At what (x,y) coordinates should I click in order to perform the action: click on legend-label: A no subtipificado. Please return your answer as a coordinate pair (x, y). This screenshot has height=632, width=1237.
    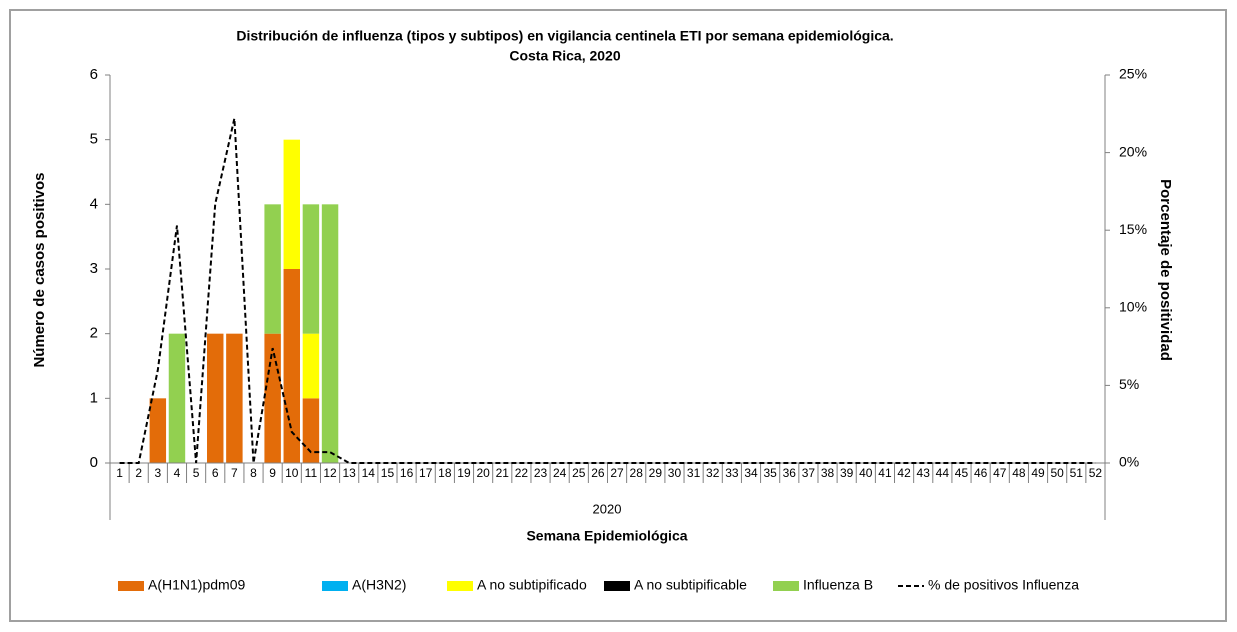
    Looking at the image, I should click on (532, 585).